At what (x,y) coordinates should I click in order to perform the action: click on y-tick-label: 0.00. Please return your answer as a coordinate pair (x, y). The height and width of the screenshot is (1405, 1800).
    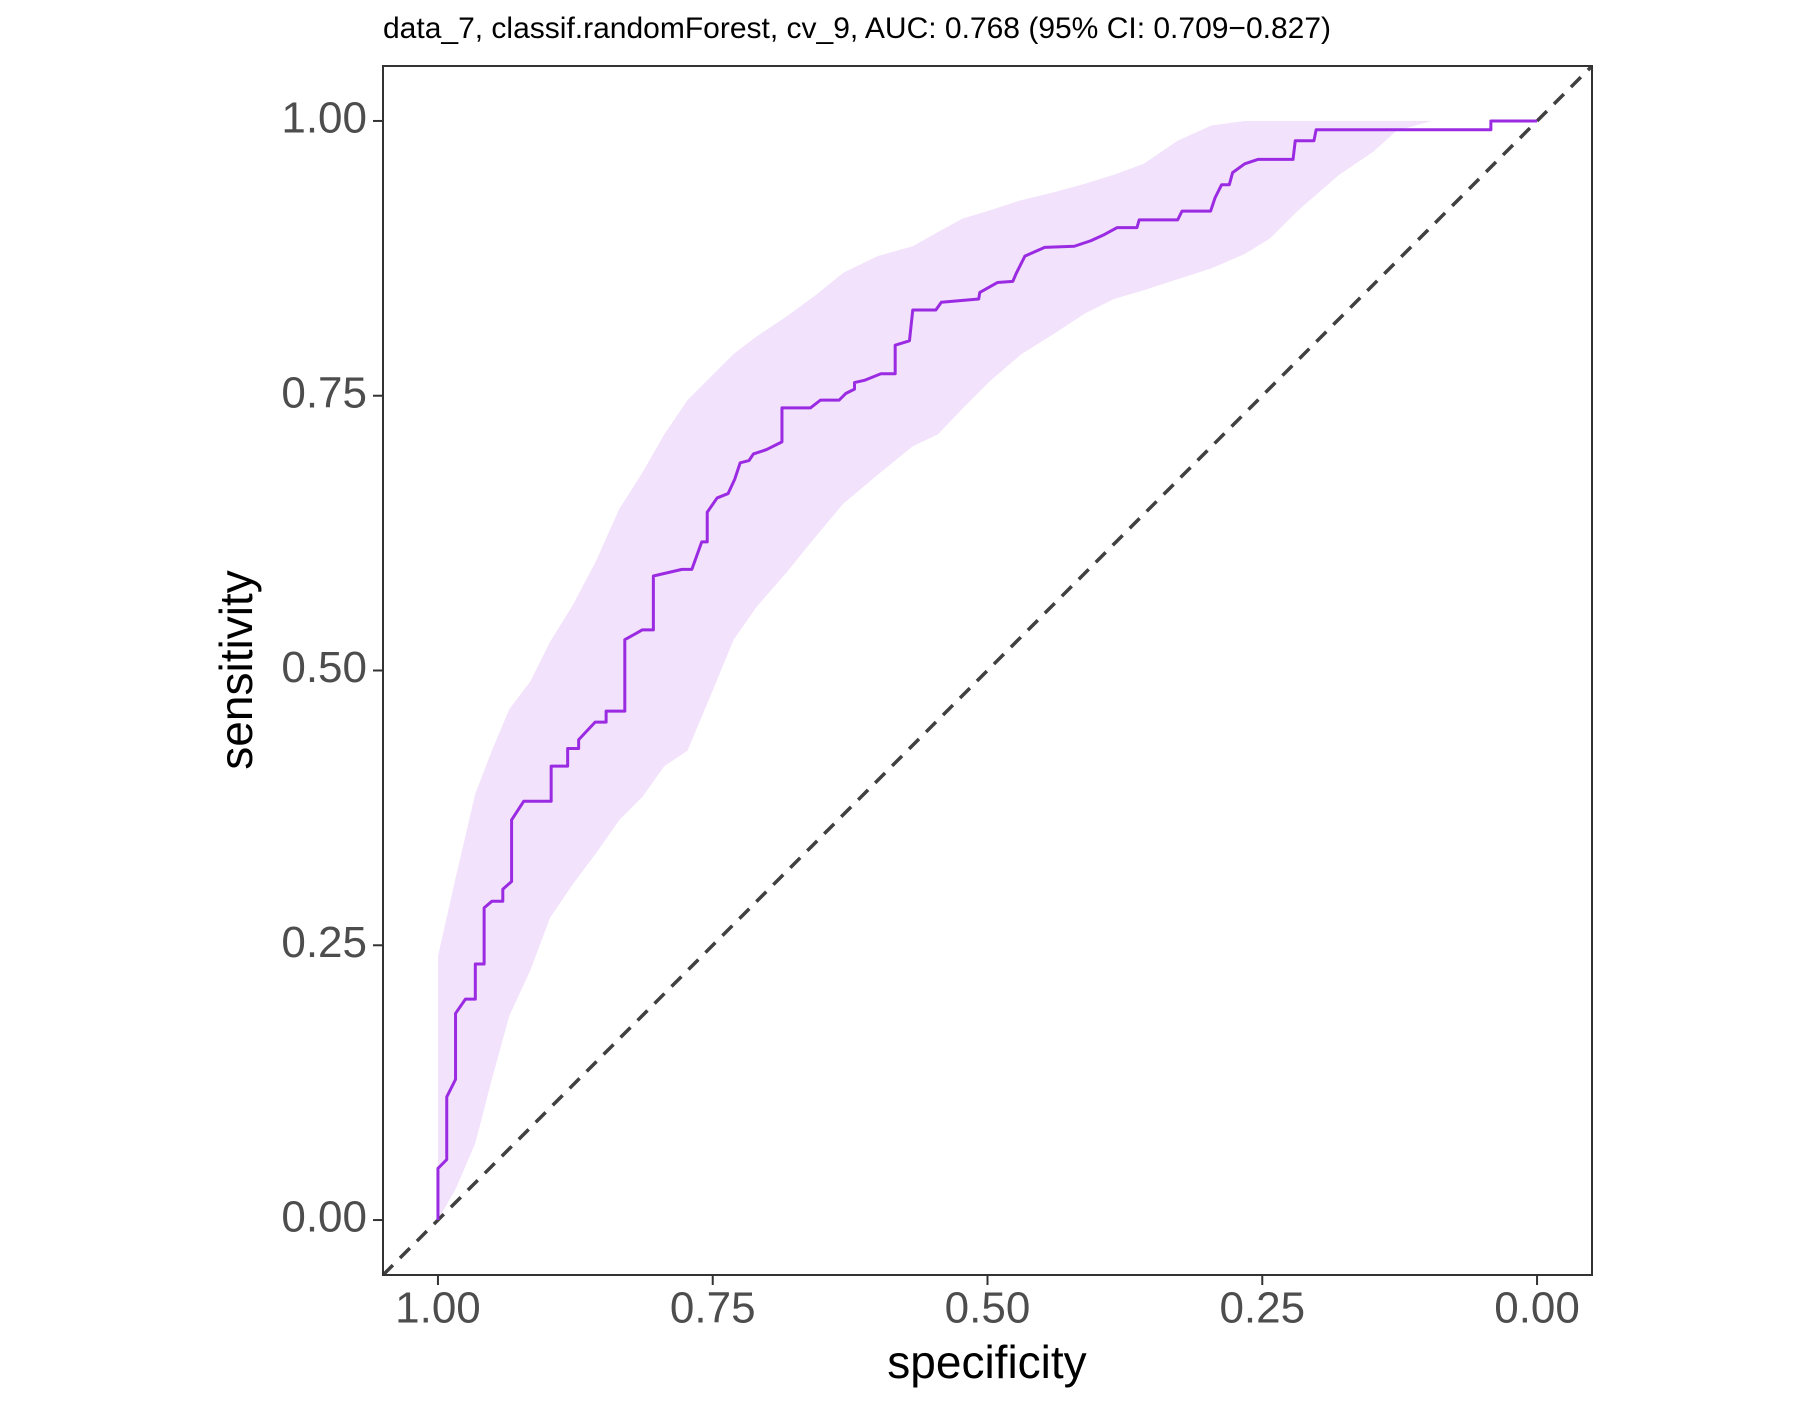
    Looking at the image, I should click on (324, 1217).